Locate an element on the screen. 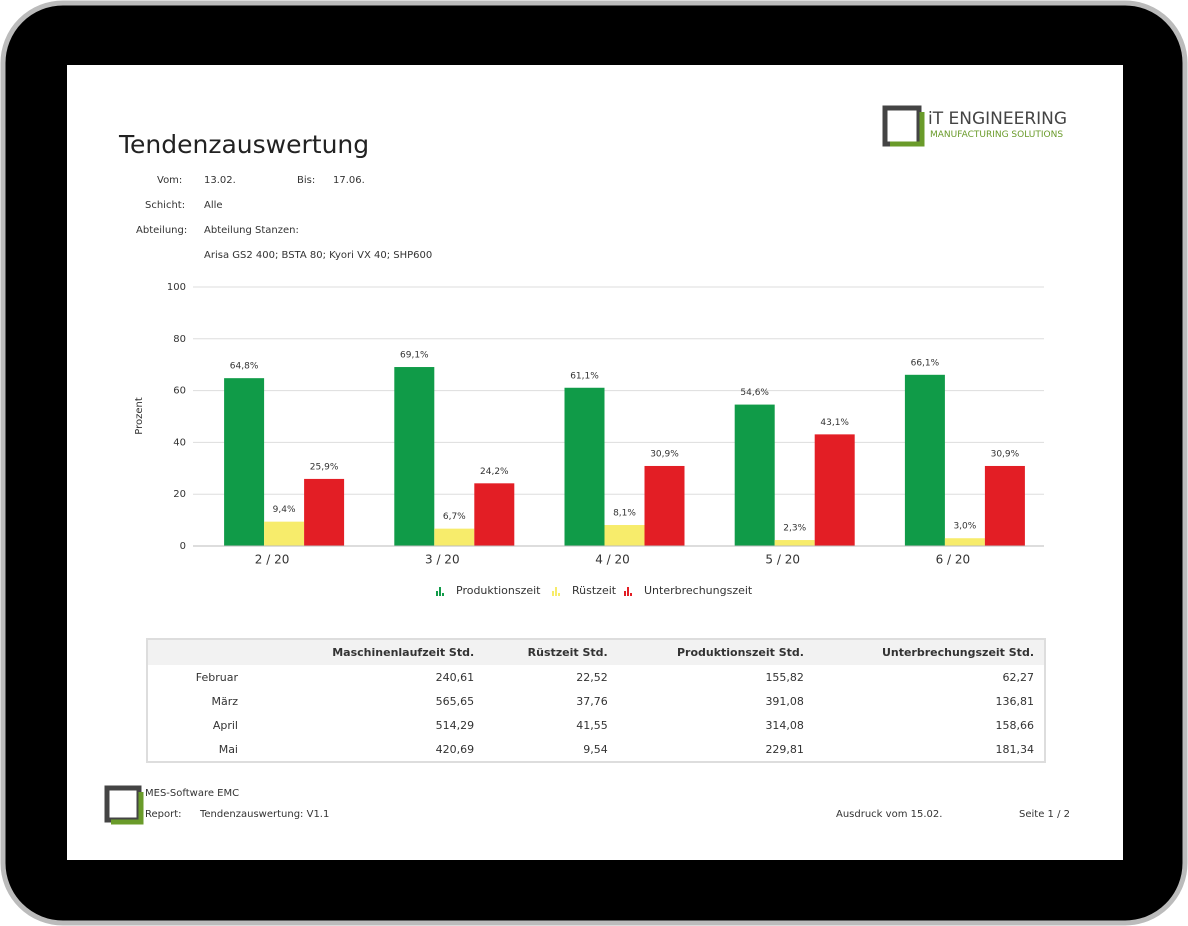  legend-label: Unterbrechungszeit is located at coordinates (698, 590).